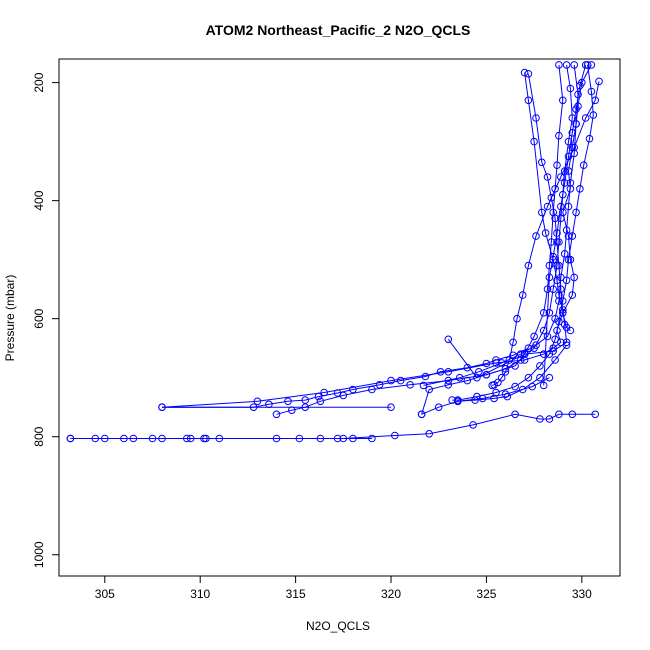  Describe the element at coordinates (391, 594) in the screenshot. I see `x-tick-label: 320` at that location.